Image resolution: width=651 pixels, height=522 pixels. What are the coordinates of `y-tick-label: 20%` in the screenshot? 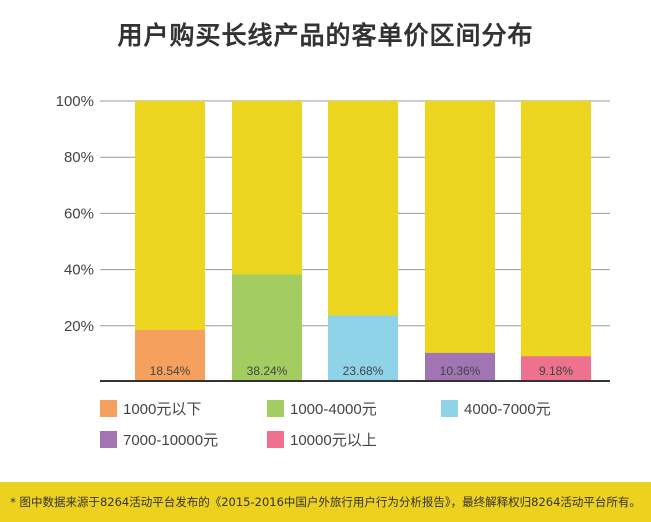 It's located at (79, 326).